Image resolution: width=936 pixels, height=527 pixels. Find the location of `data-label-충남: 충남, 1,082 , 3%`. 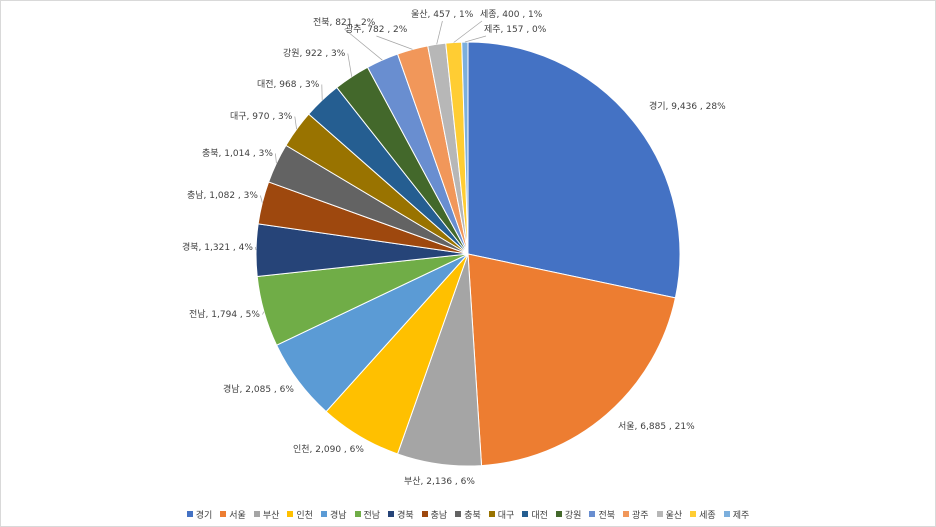

data-label-충남: 충남, 1,082 , 3% is located at coordinates (222, 195).